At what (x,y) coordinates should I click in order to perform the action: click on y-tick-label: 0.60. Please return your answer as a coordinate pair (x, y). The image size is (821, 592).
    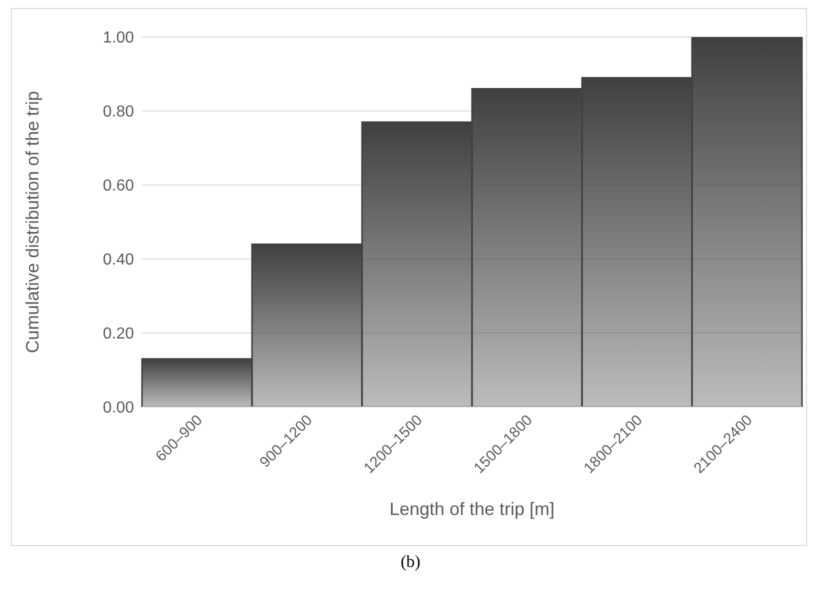
    Looking at the image, I should click on (118, 186).